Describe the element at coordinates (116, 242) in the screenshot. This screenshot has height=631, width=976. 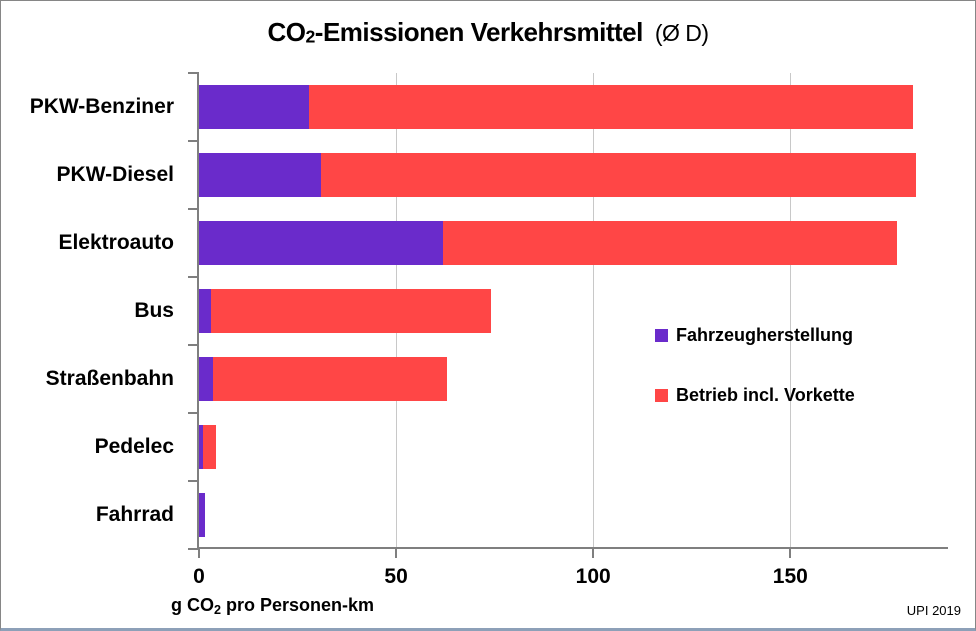
I see `category-label-3: Elektroauto` at that location.